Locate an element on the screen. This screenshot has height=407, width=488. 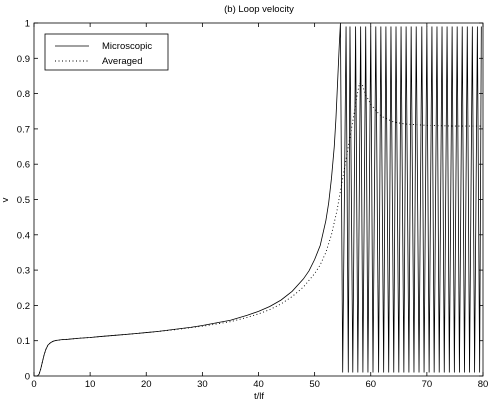
x-tick-label: 70 is located at coordinates (427, 384).